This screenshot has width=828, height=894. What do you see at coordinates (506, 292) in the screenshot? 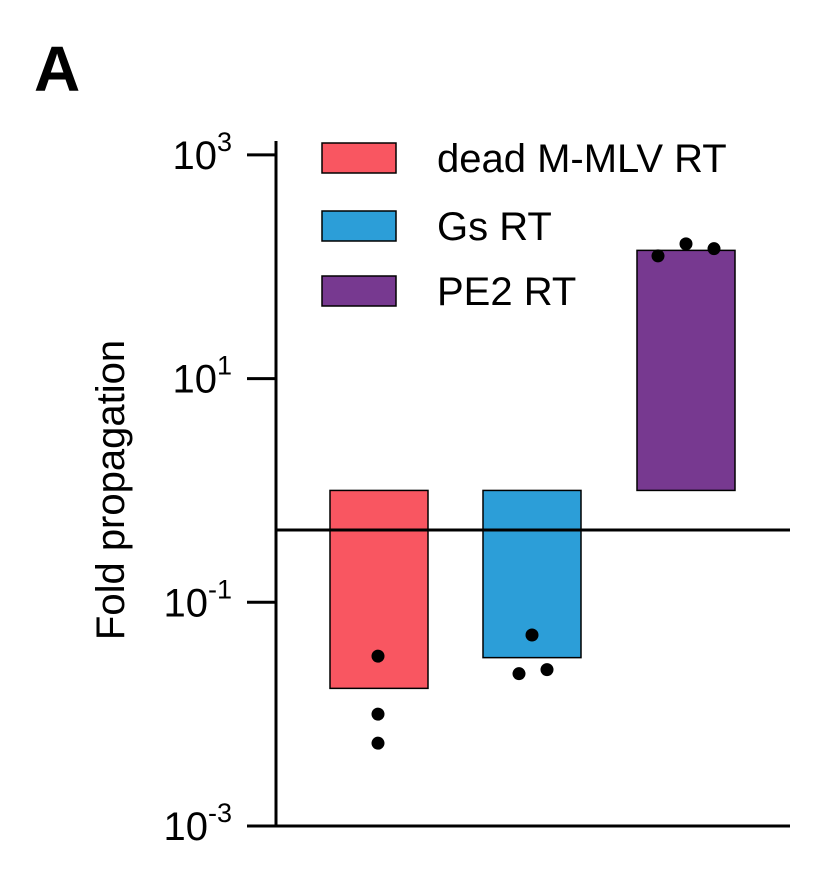
I see `legend-label: PE2 RT` at bounding box center [506, 292].